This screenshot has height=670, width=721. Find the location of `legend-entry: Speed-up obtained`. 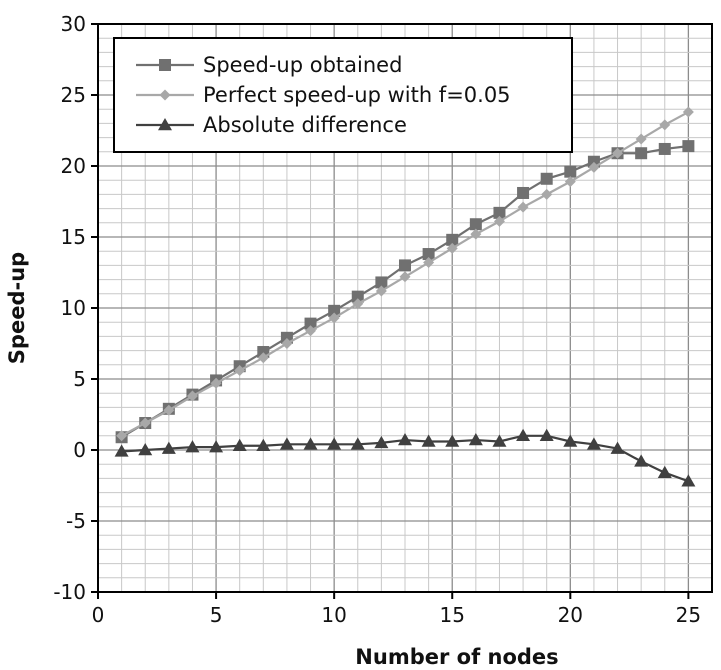

legend-entry: Speed-up obtained is located at coordinates (269, 65).